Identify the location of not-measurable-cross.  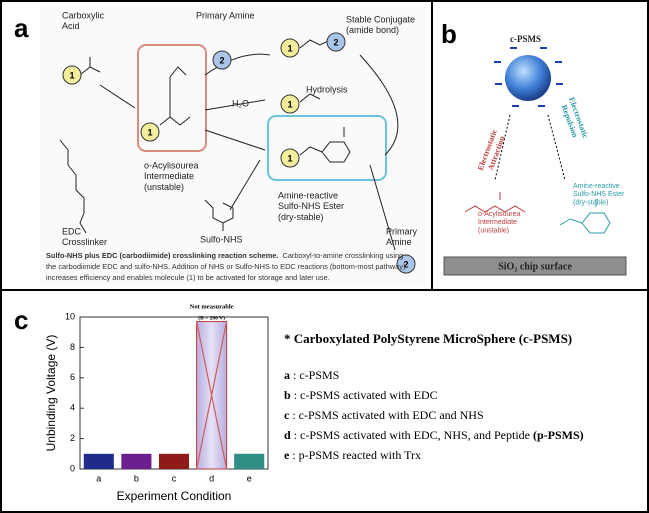
(211, 395).